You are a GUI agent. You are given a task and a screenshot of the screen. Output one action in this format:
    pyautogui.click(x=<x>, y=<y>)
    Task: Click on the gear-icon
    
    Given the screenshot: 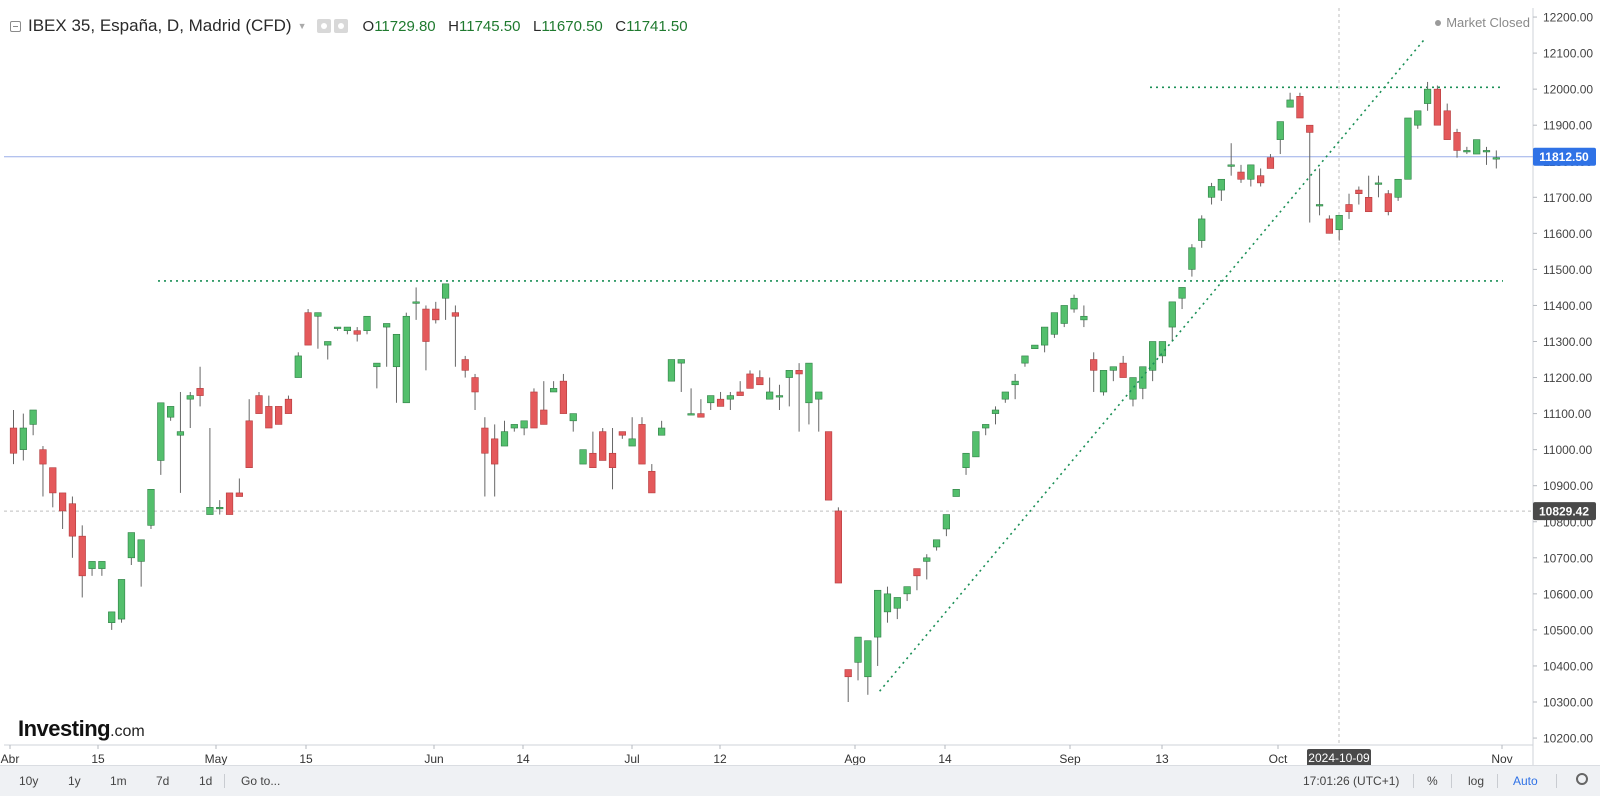 What is the action you would take?
    pyautogui.click(x=1582, y=779)
    